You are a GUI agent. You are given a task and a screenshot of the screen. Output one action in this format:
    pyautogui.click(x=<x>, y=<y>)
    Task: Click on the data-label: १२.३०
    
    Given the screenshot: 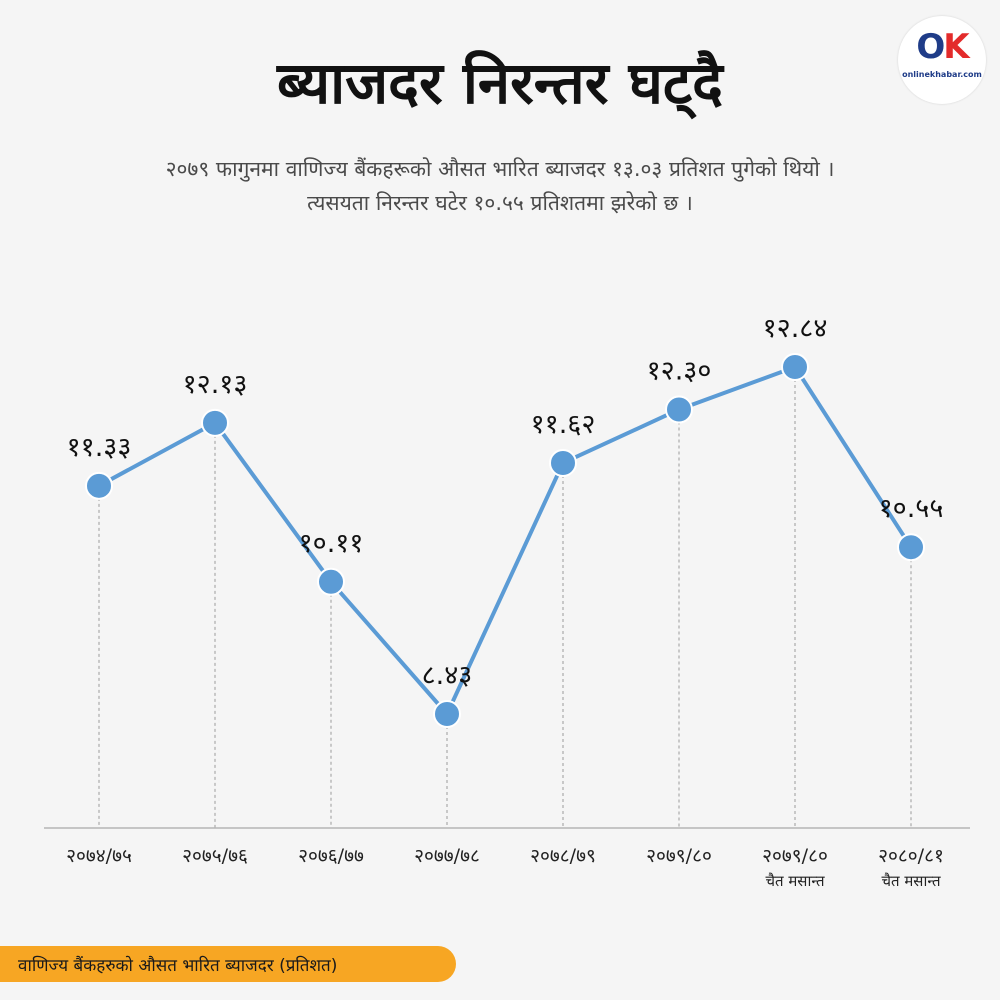 What is the action you would take?
    pyautogui.click(x=679, y=370)
    